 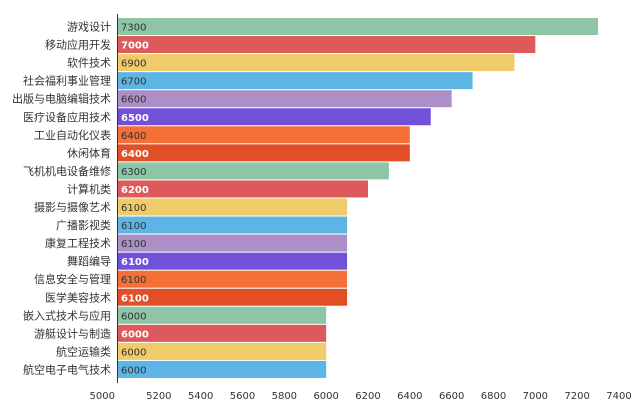 I want to click on bar-value-label: 6700, so click(x=133, y=82).